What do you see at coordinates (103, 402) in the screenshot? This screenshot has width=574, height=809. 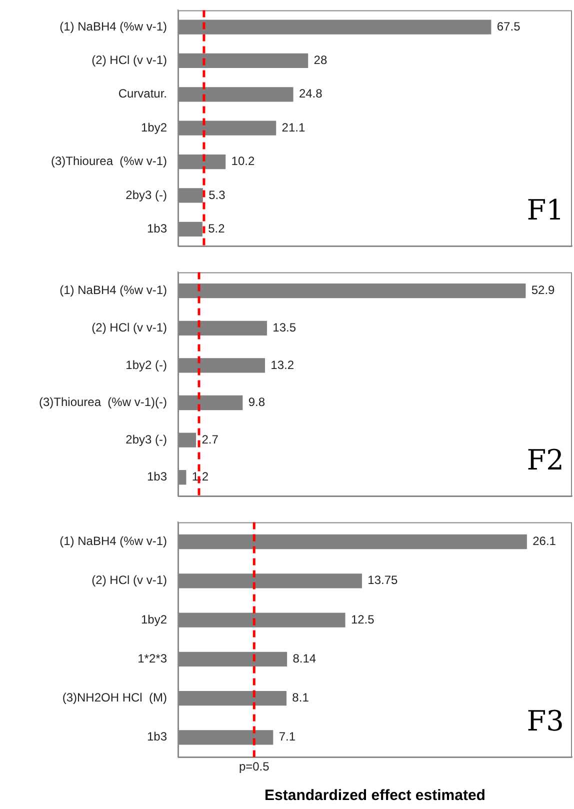 I see `y-tick-label: (3)Thiourea (%w v-1)(-)` at bounding box center [103, 402].